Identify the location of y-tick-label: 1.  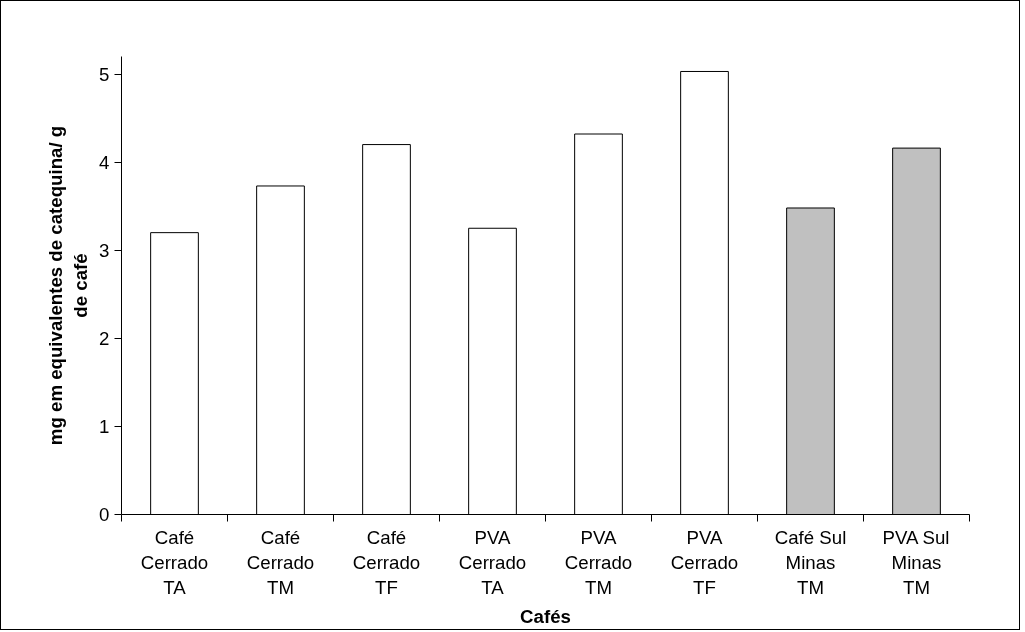
(104, 426).